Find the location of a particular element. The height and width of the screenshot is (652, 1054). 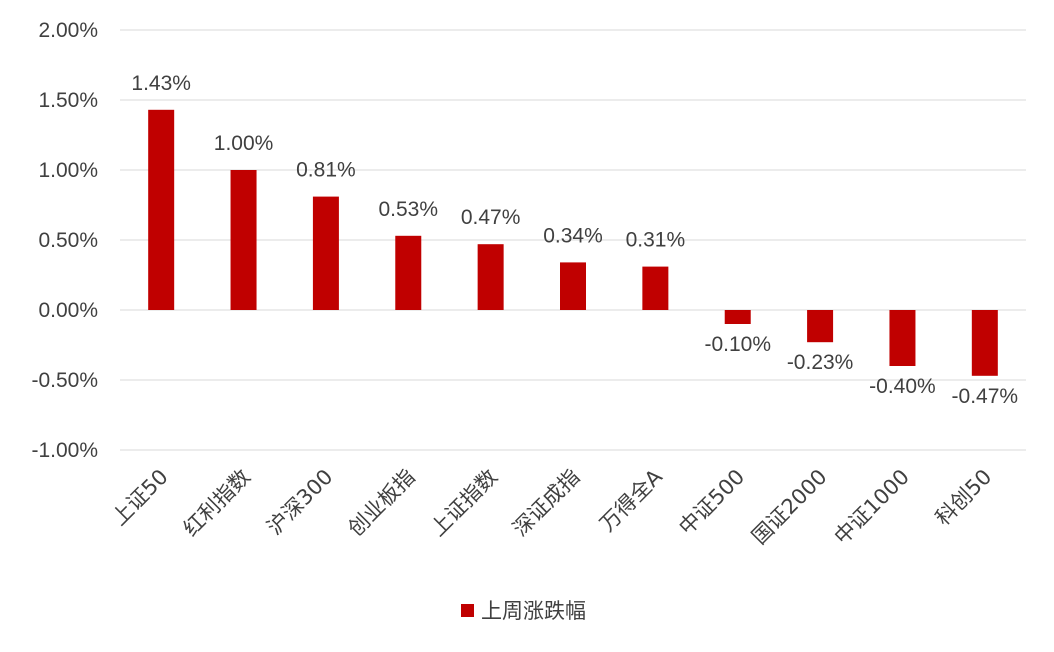

data-label: 1.43% is located at coordinates (161, 83).